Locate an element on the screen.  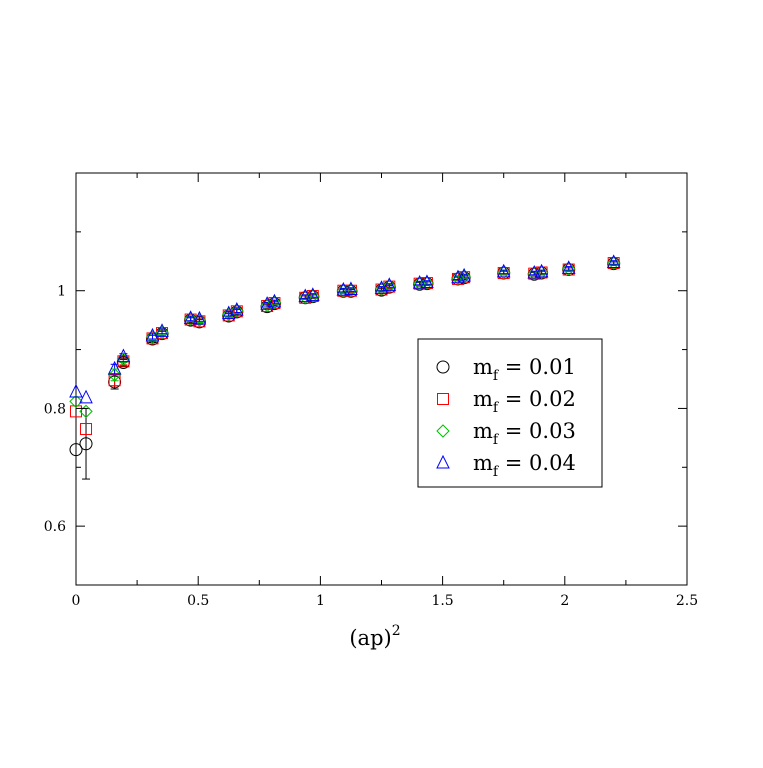
x-tick-label: 0.5 is located at coordinates (198, 601).